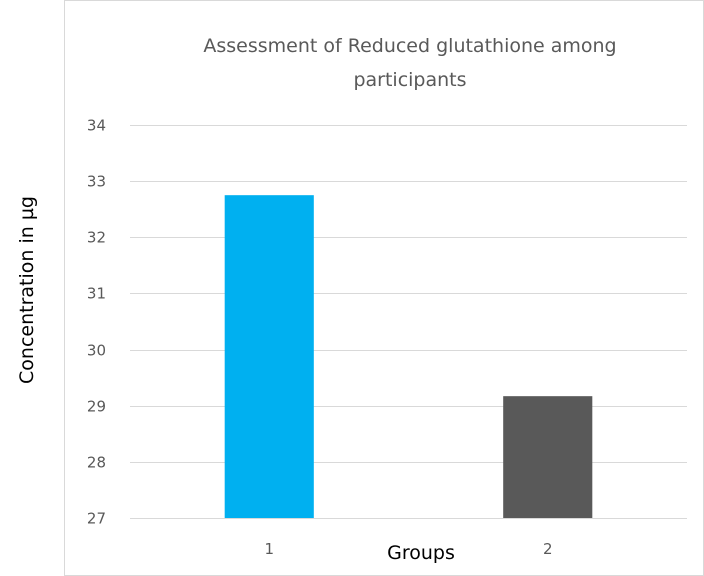 This screenshot has height=576, width=704. Describe the element at coordinates (269, 549) in the screenshot. I see `x-tick-label: 1` at that location.